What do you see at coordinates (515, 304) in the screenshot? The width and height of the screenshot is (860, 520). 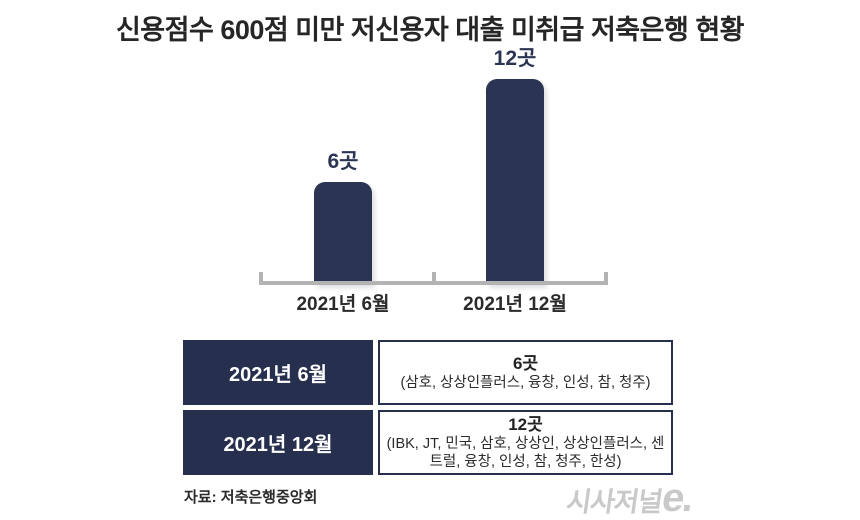 I see `x-axis-label-december: 2021년 12월` at bounding box center [515, 304].